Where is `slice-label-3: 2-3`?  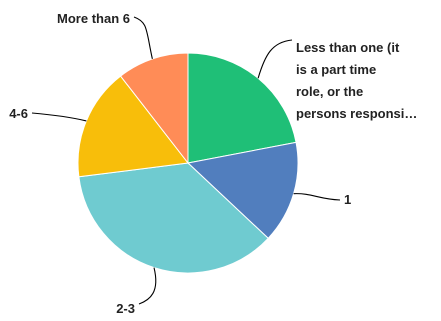 slice-label-3: 2-3 is located at coordinates (125, 308).